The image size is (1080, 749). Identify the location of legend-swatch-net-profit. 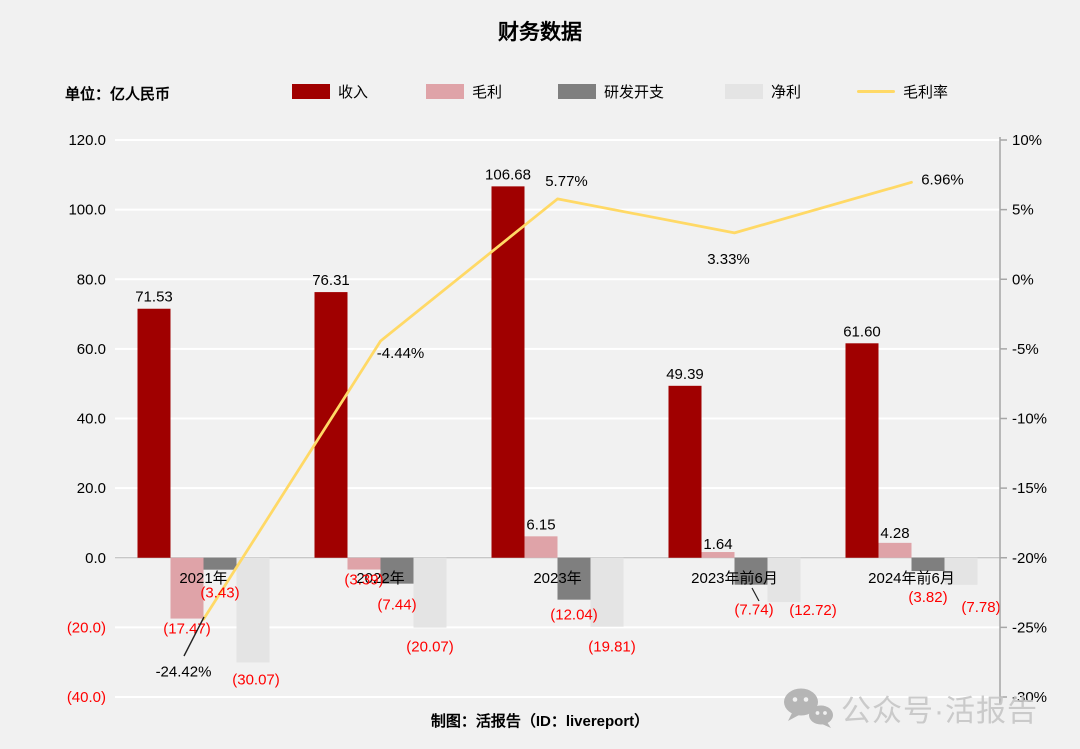
(744, 91).